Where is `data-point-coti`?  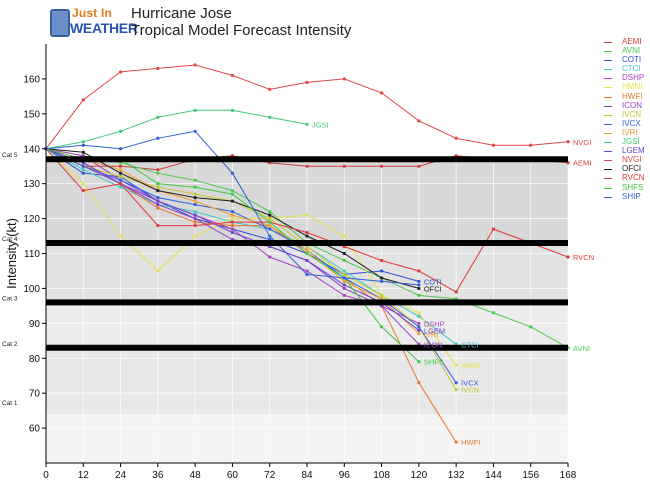 data-point-coti is located at coordinates (419, 281).